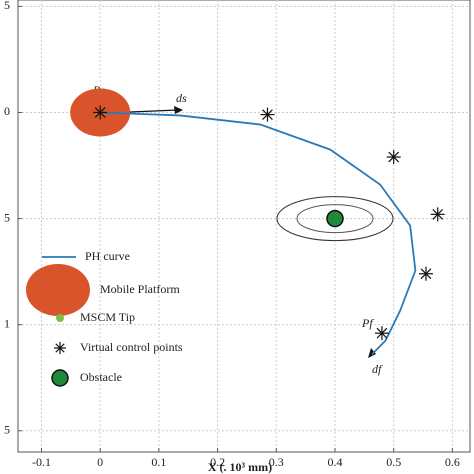 The height and width of the screenshot is (474, 474). I want to click on y-tick-label: 0, so click(7, 111).